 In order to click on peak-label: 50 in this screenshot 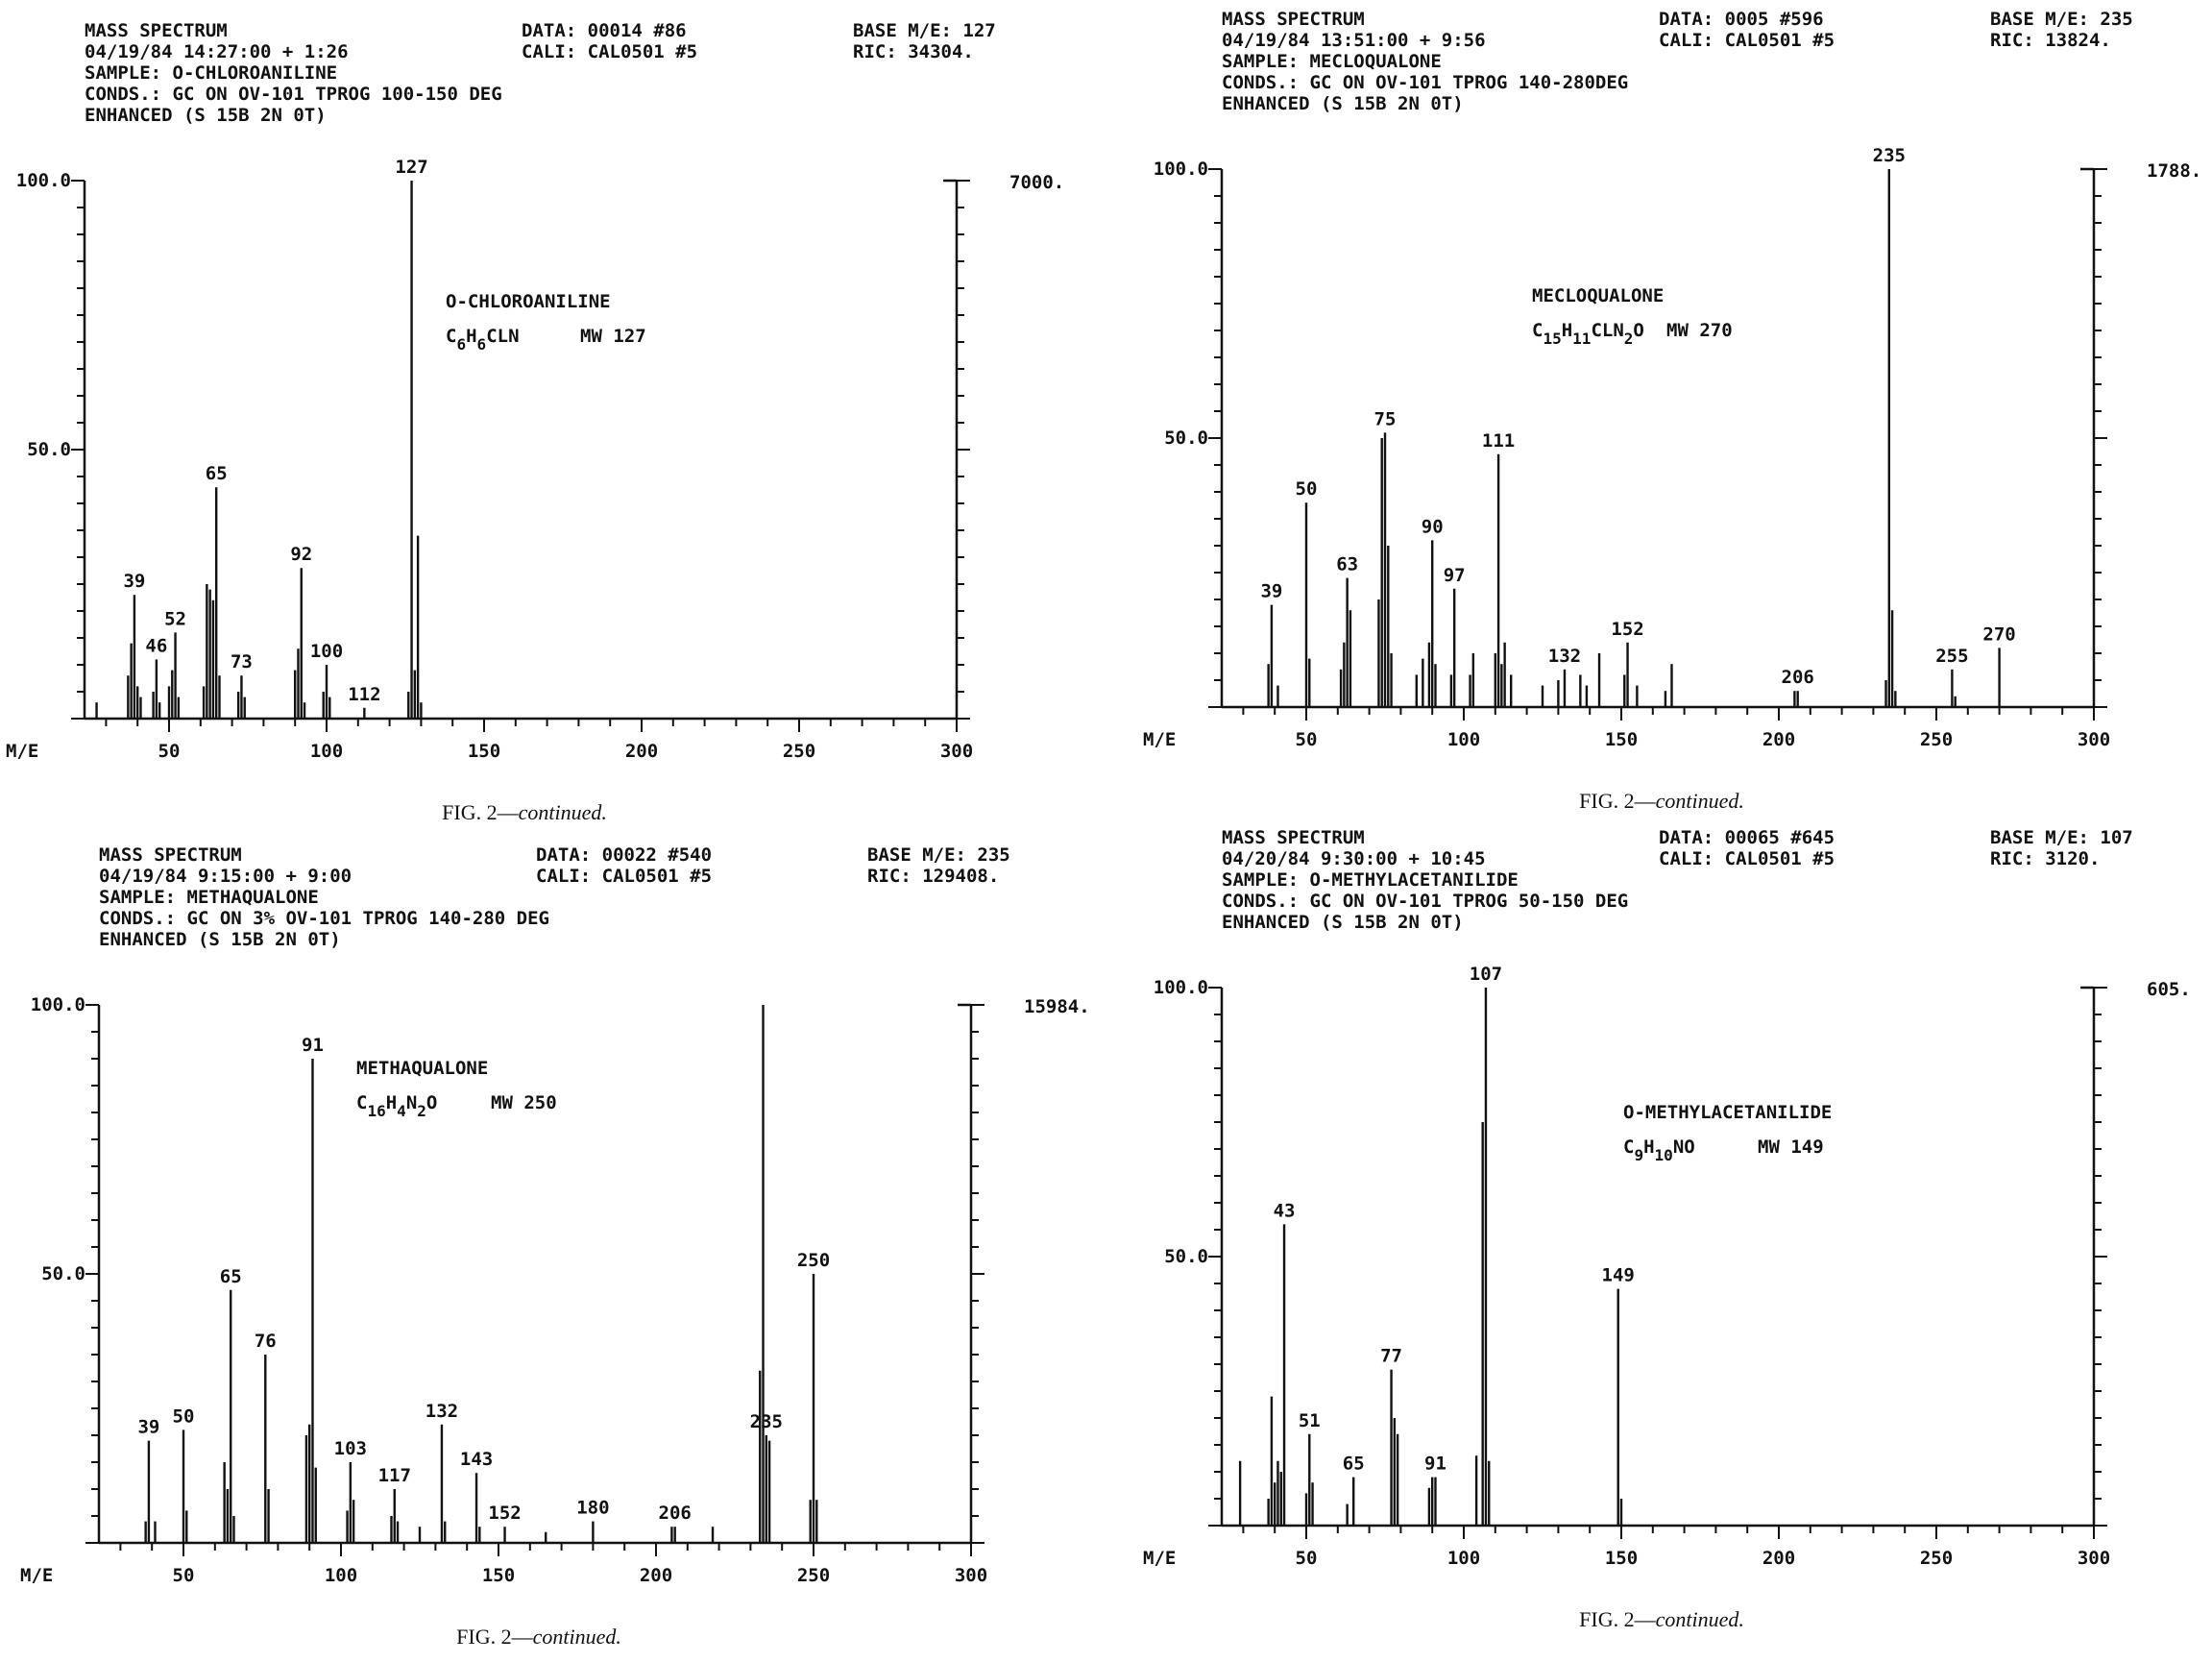, I will do `click(1307, 489)`.